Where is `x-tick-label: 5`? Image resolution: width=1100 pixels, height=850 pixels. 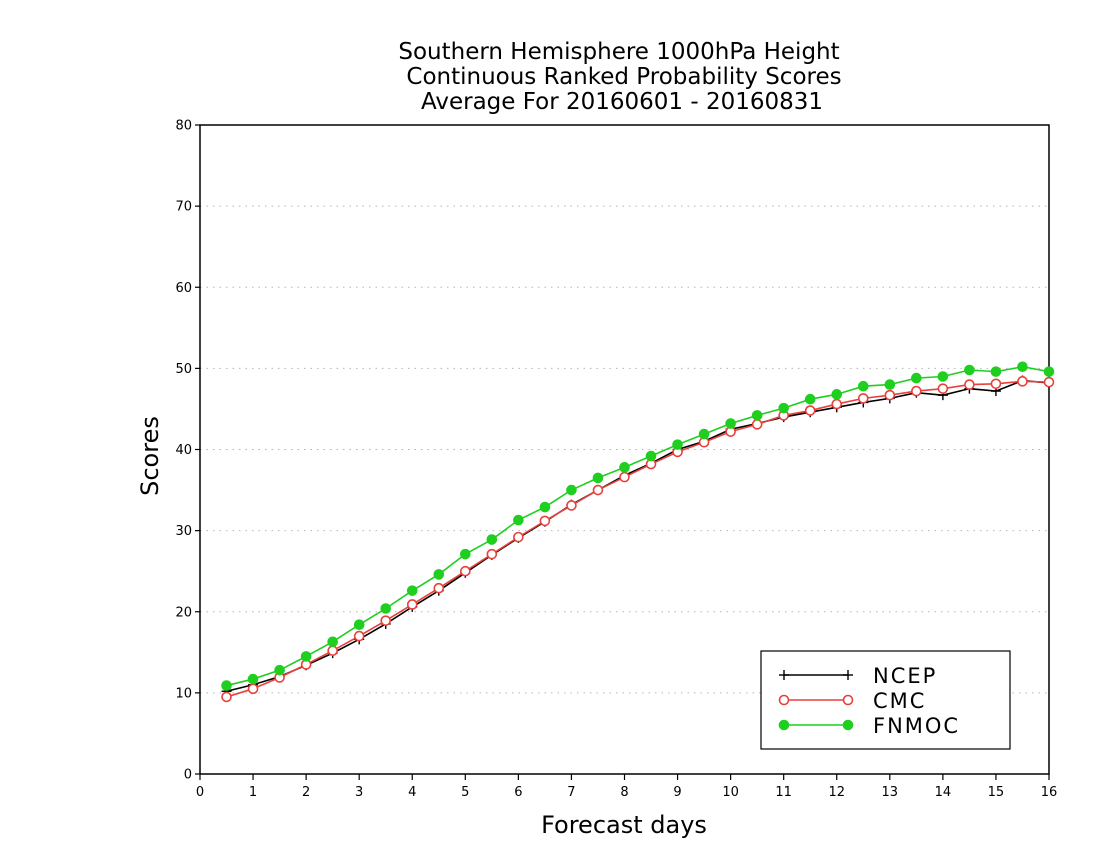 x-tick-label: 5 is located at coordinates (465, 792).